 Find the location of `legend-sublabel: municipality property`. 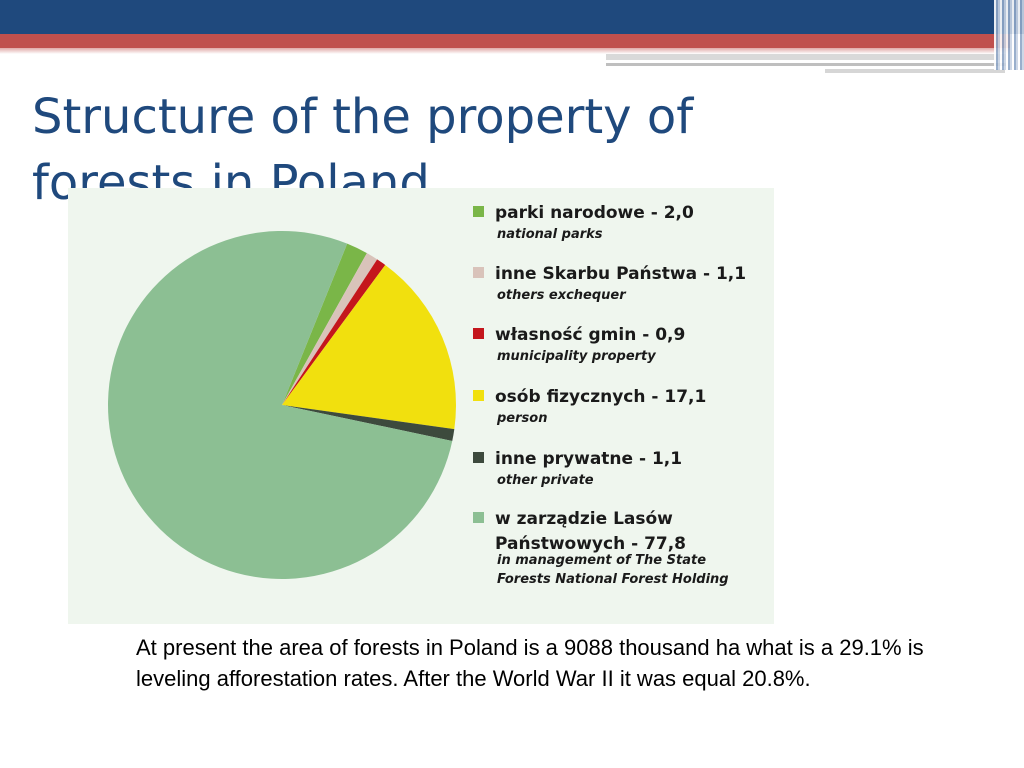

legend-sublabel: municipality property is located at coordinates (576, 356).